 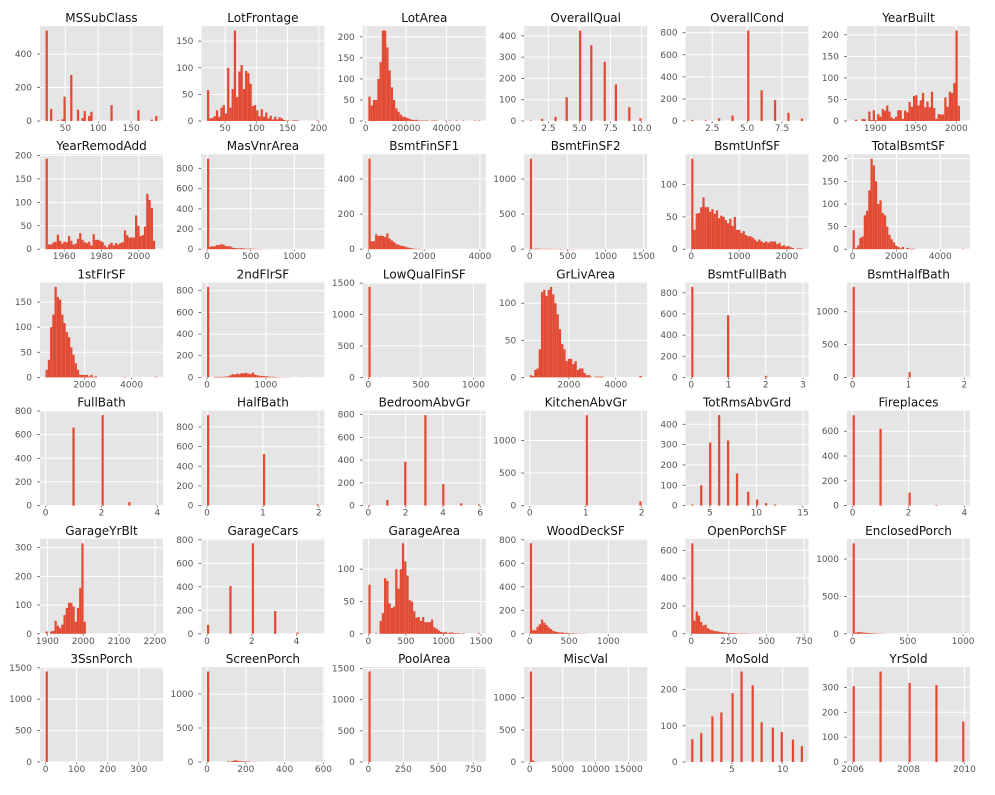 I want to click on x-tick-label: 300, so click(x=138, y=770).